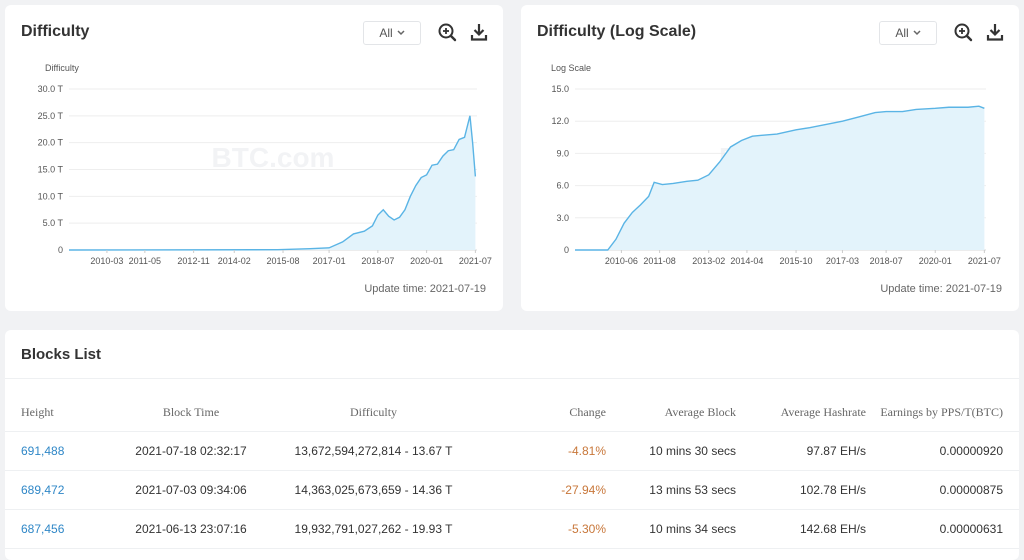  Describe the element at coordinates (842, 261) in the screenshot. I see `x-tick-label: 2017-03` at that location.